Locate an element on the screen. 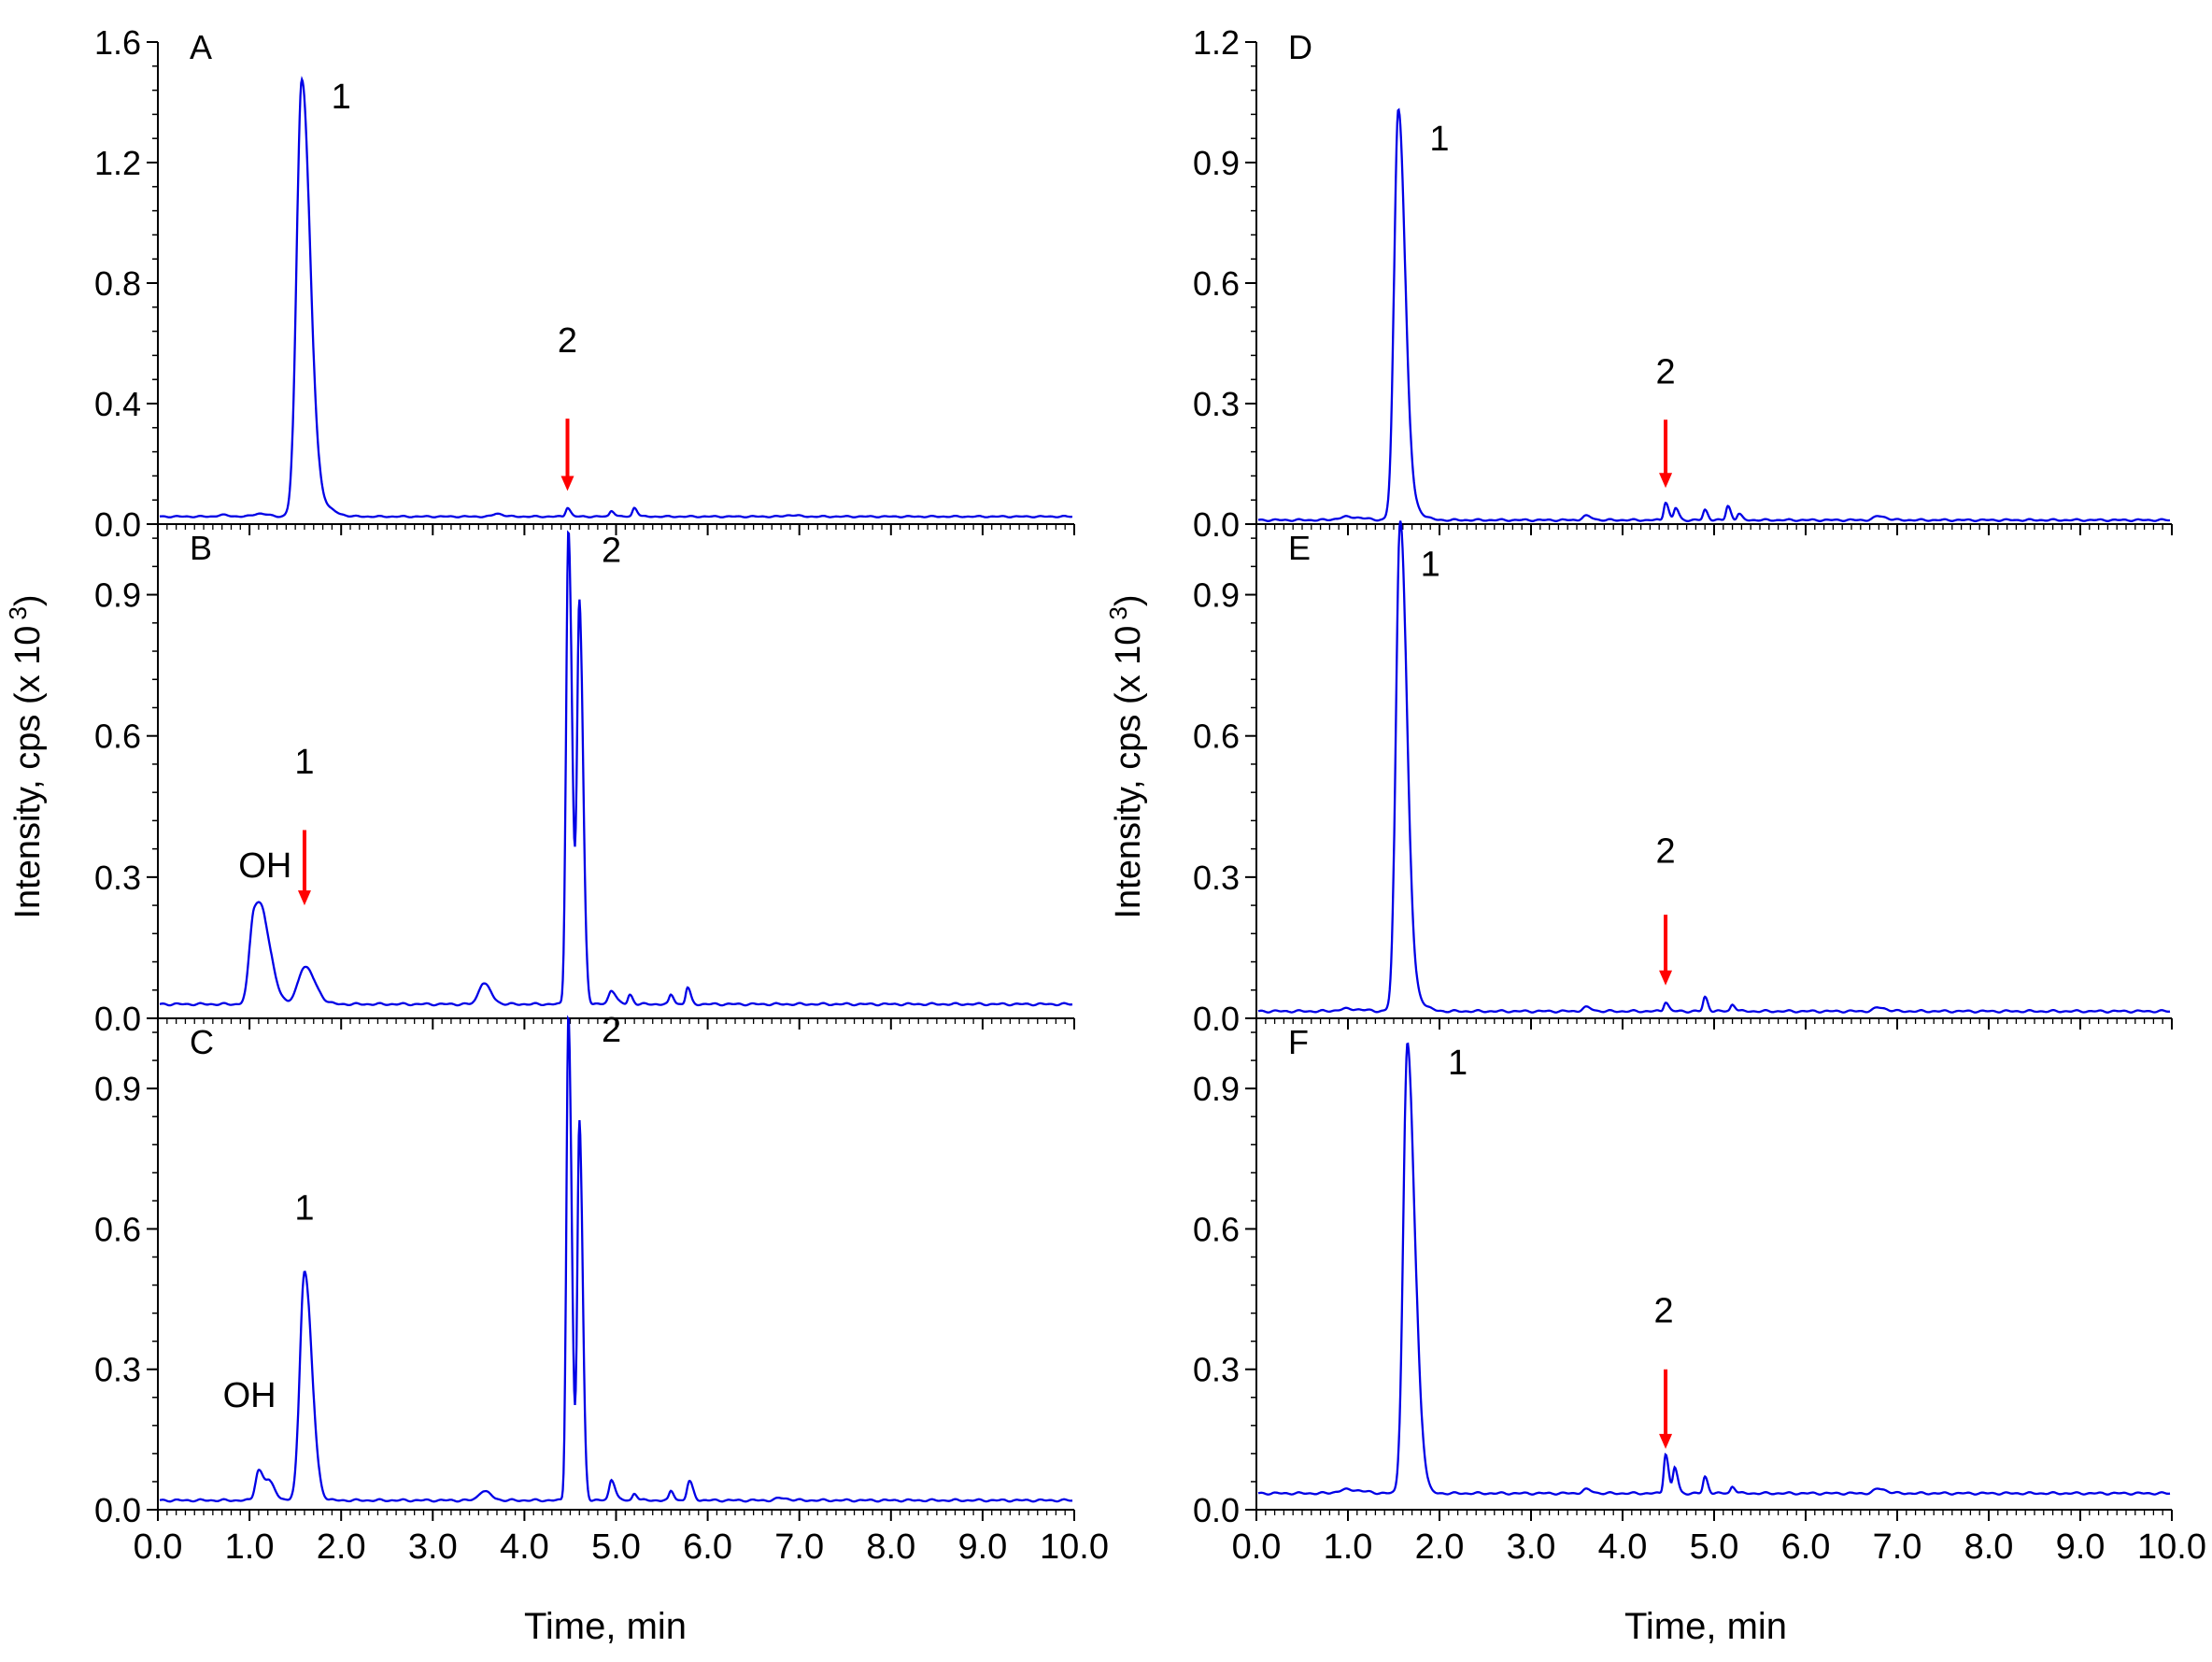 This screenshot has width=2212, height=1662. y-axis-title-right: Intensity, cps (x 10 3) is located at coordinates (1126, 756).